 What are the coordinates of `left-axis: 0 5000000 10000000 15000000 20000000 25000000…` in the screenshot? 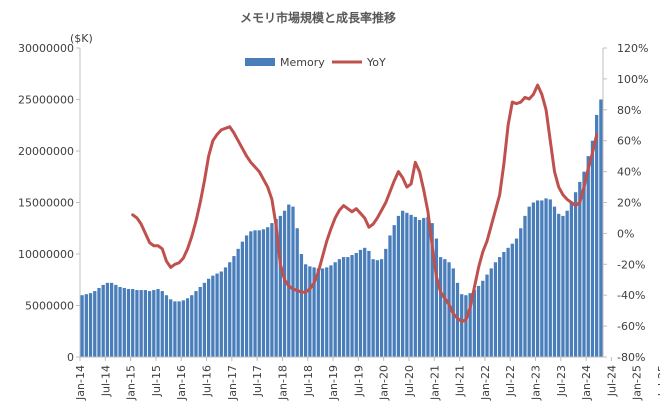 It's located at (49, 203).